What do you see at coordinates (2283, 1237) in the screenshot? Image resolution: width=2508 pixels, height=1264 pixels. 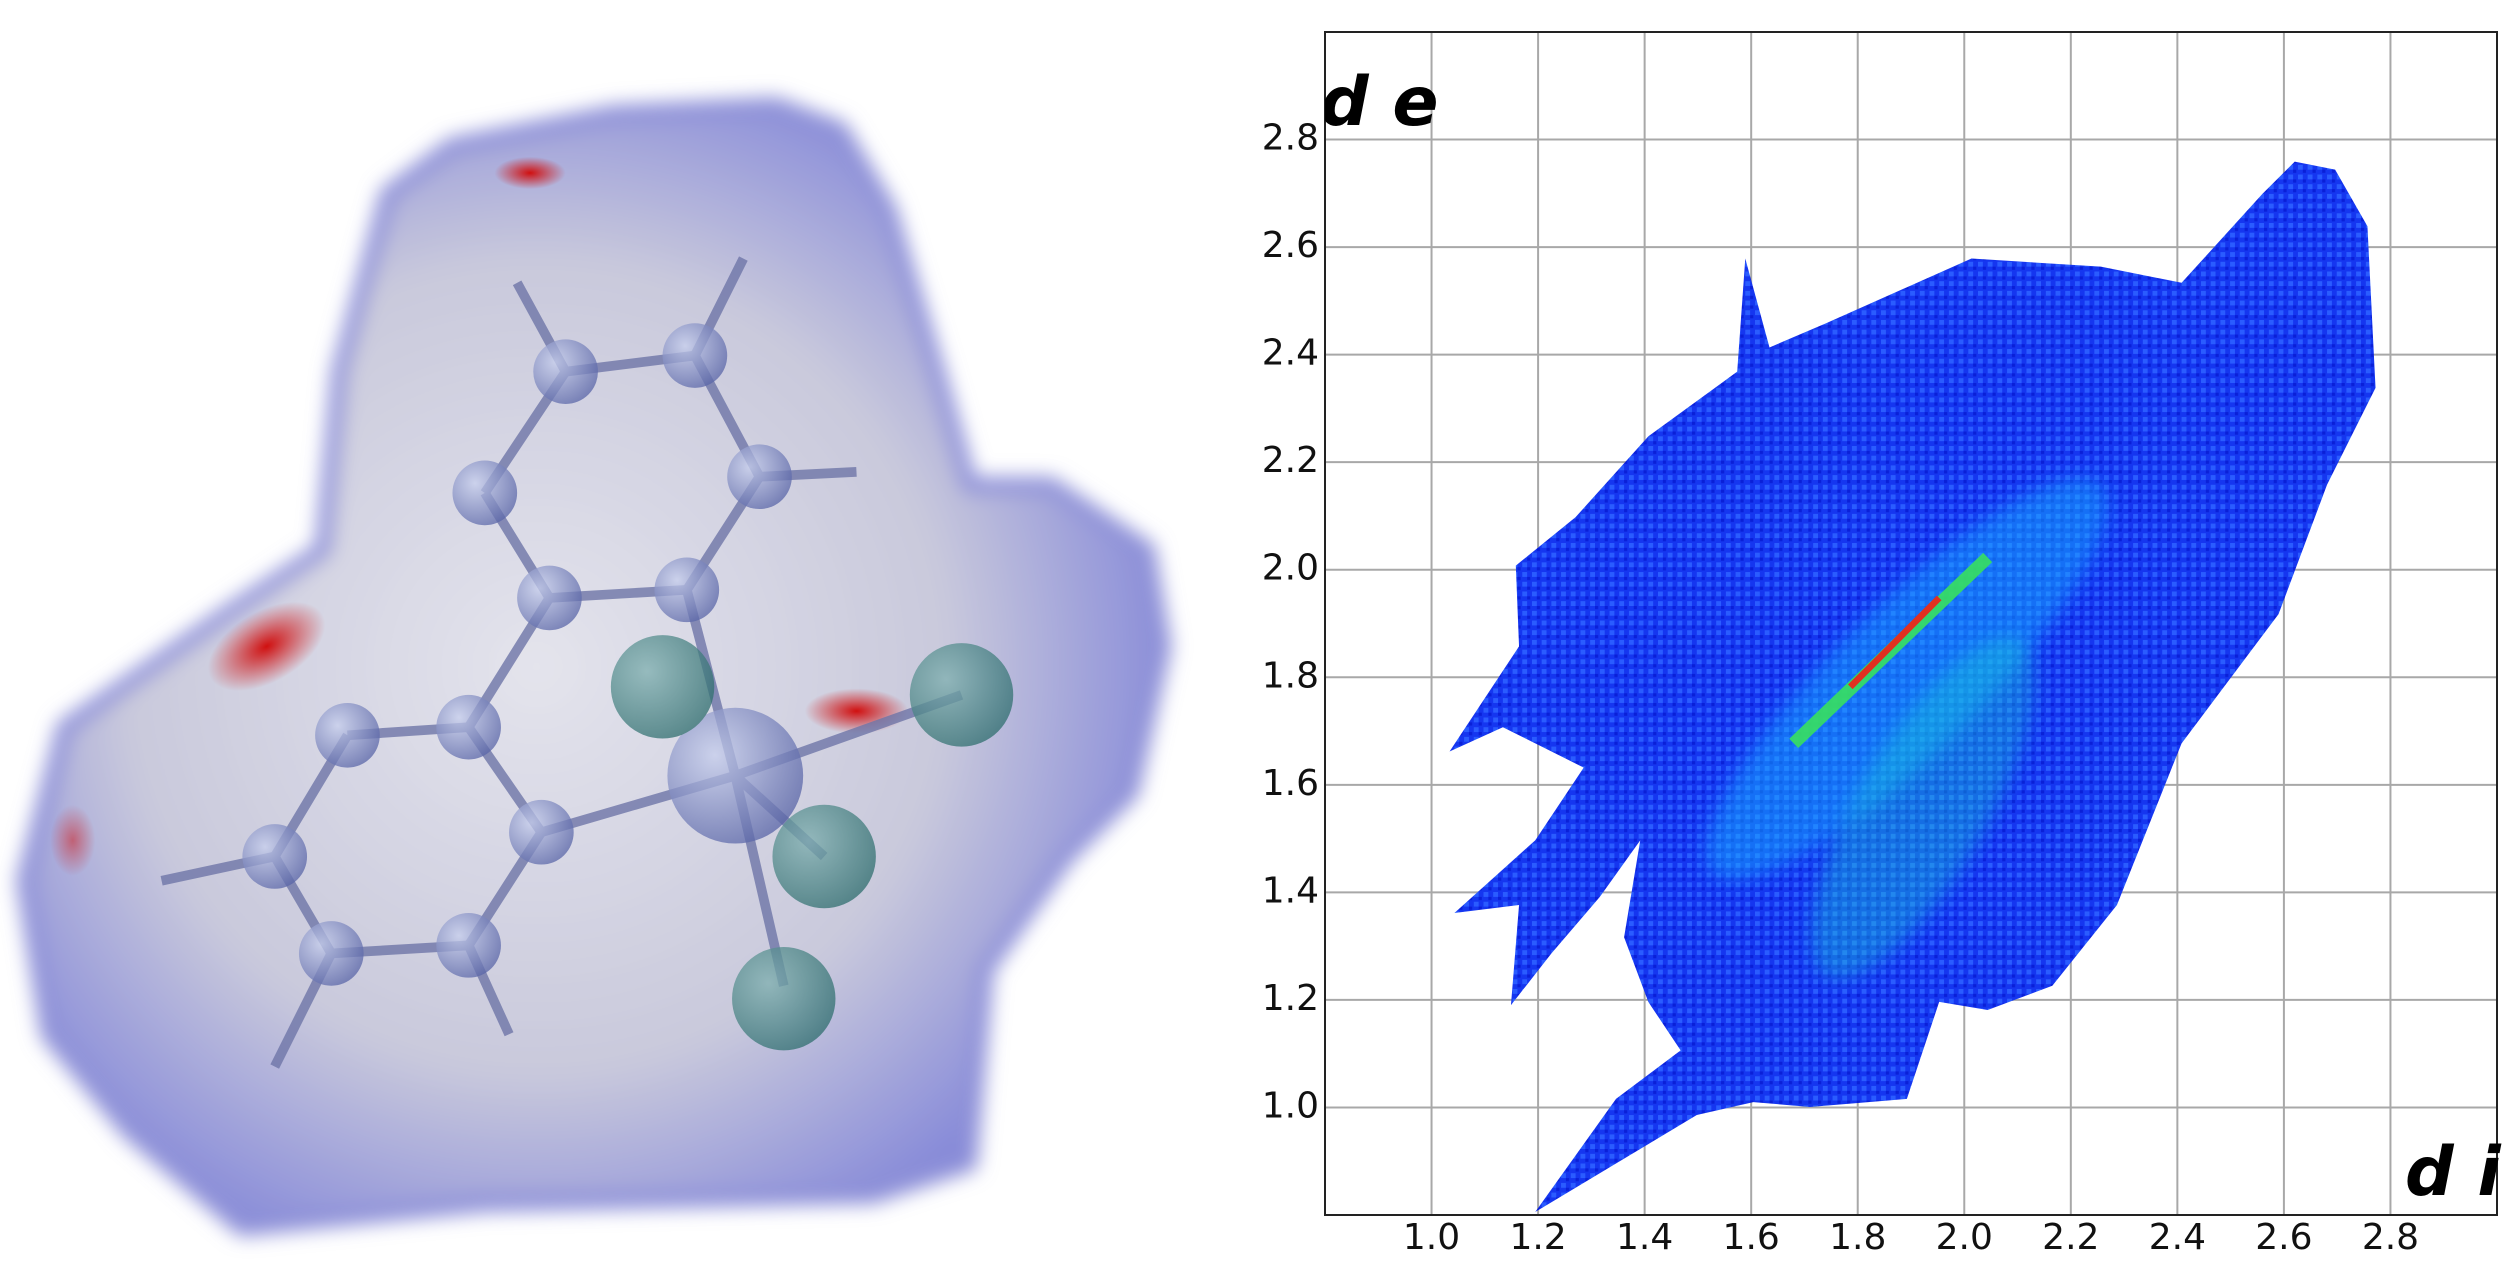 I see `x-tick-label: 2.6` at bounding box center [2283, 1237].